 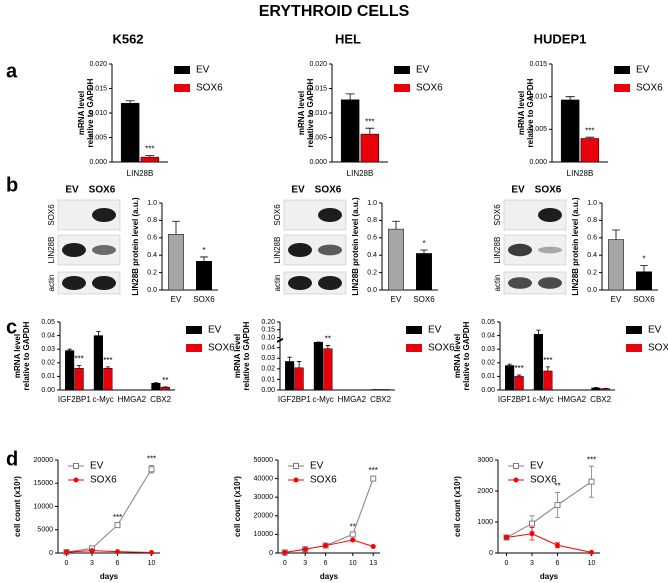 What do you see at coordinates (89, 215) in the screenshot?
I see `blot-panel` at bounding box center [89, 215].